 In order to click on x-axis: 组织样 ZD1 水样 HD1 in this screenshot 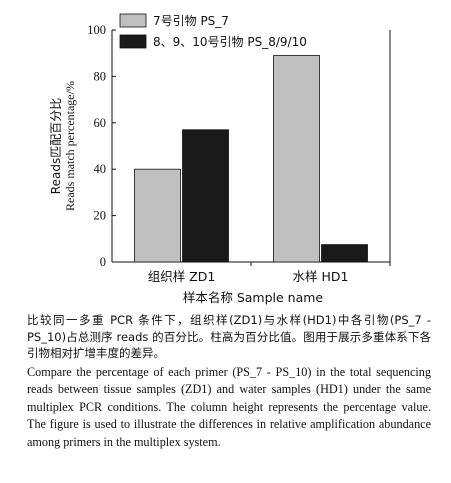, I will do `click(269, 273)`.